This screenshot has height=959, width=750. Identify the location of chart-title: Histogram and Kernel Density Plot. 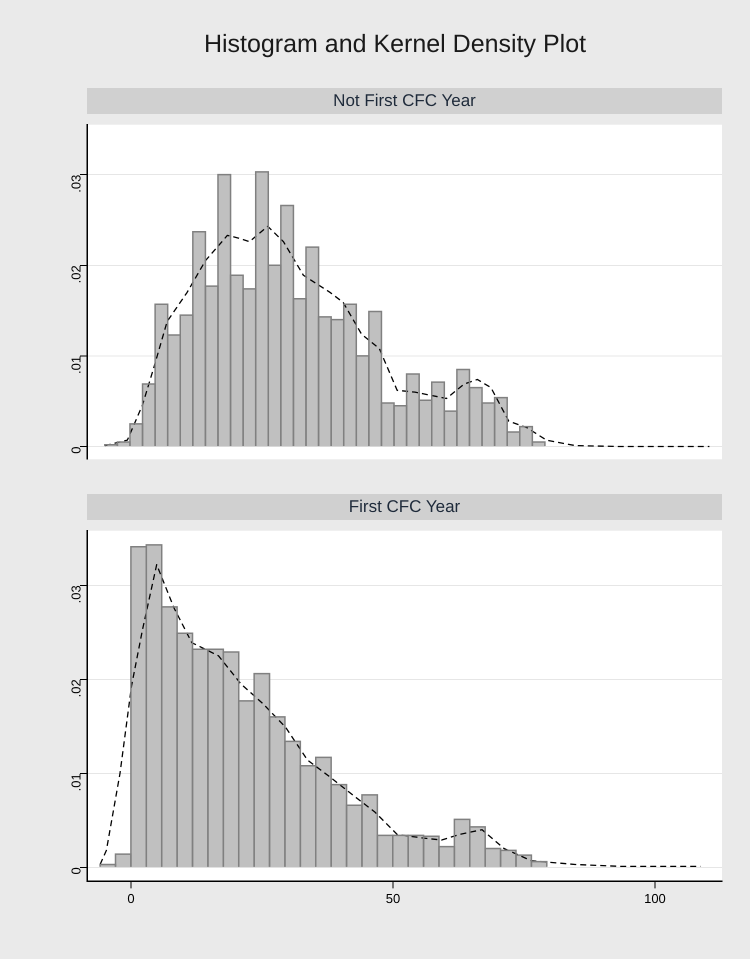
(395, 44).